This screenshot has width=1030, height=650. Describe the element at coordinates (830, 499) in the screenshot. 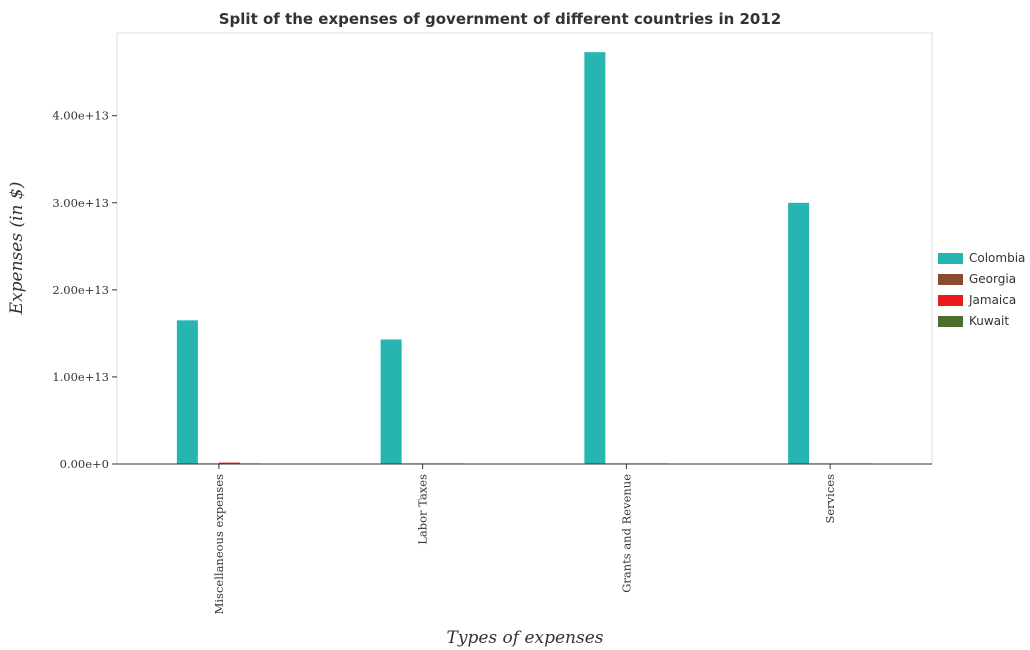

I see `x-tick-label: Services` at that location.